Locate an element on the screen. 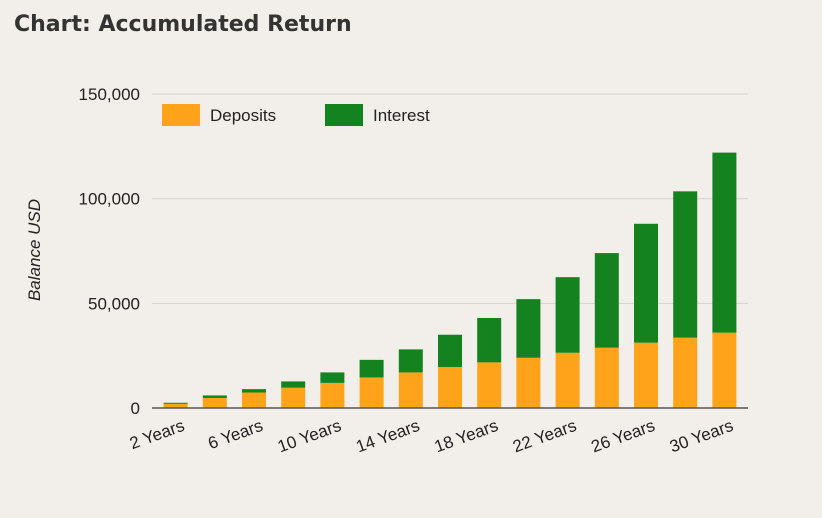 This screenshot has height=518, width=822. x-tick-label: 10 Years is located at coordinates (309, 436).